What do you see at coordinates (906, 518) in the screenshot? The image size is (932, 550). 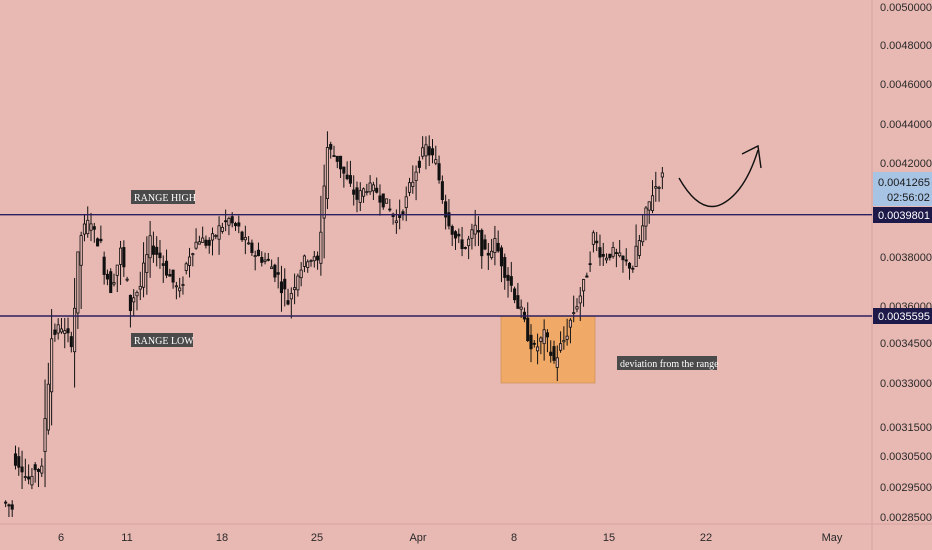 I see `y-tick-label: 0.0028500` at bounding box center [906, 518].